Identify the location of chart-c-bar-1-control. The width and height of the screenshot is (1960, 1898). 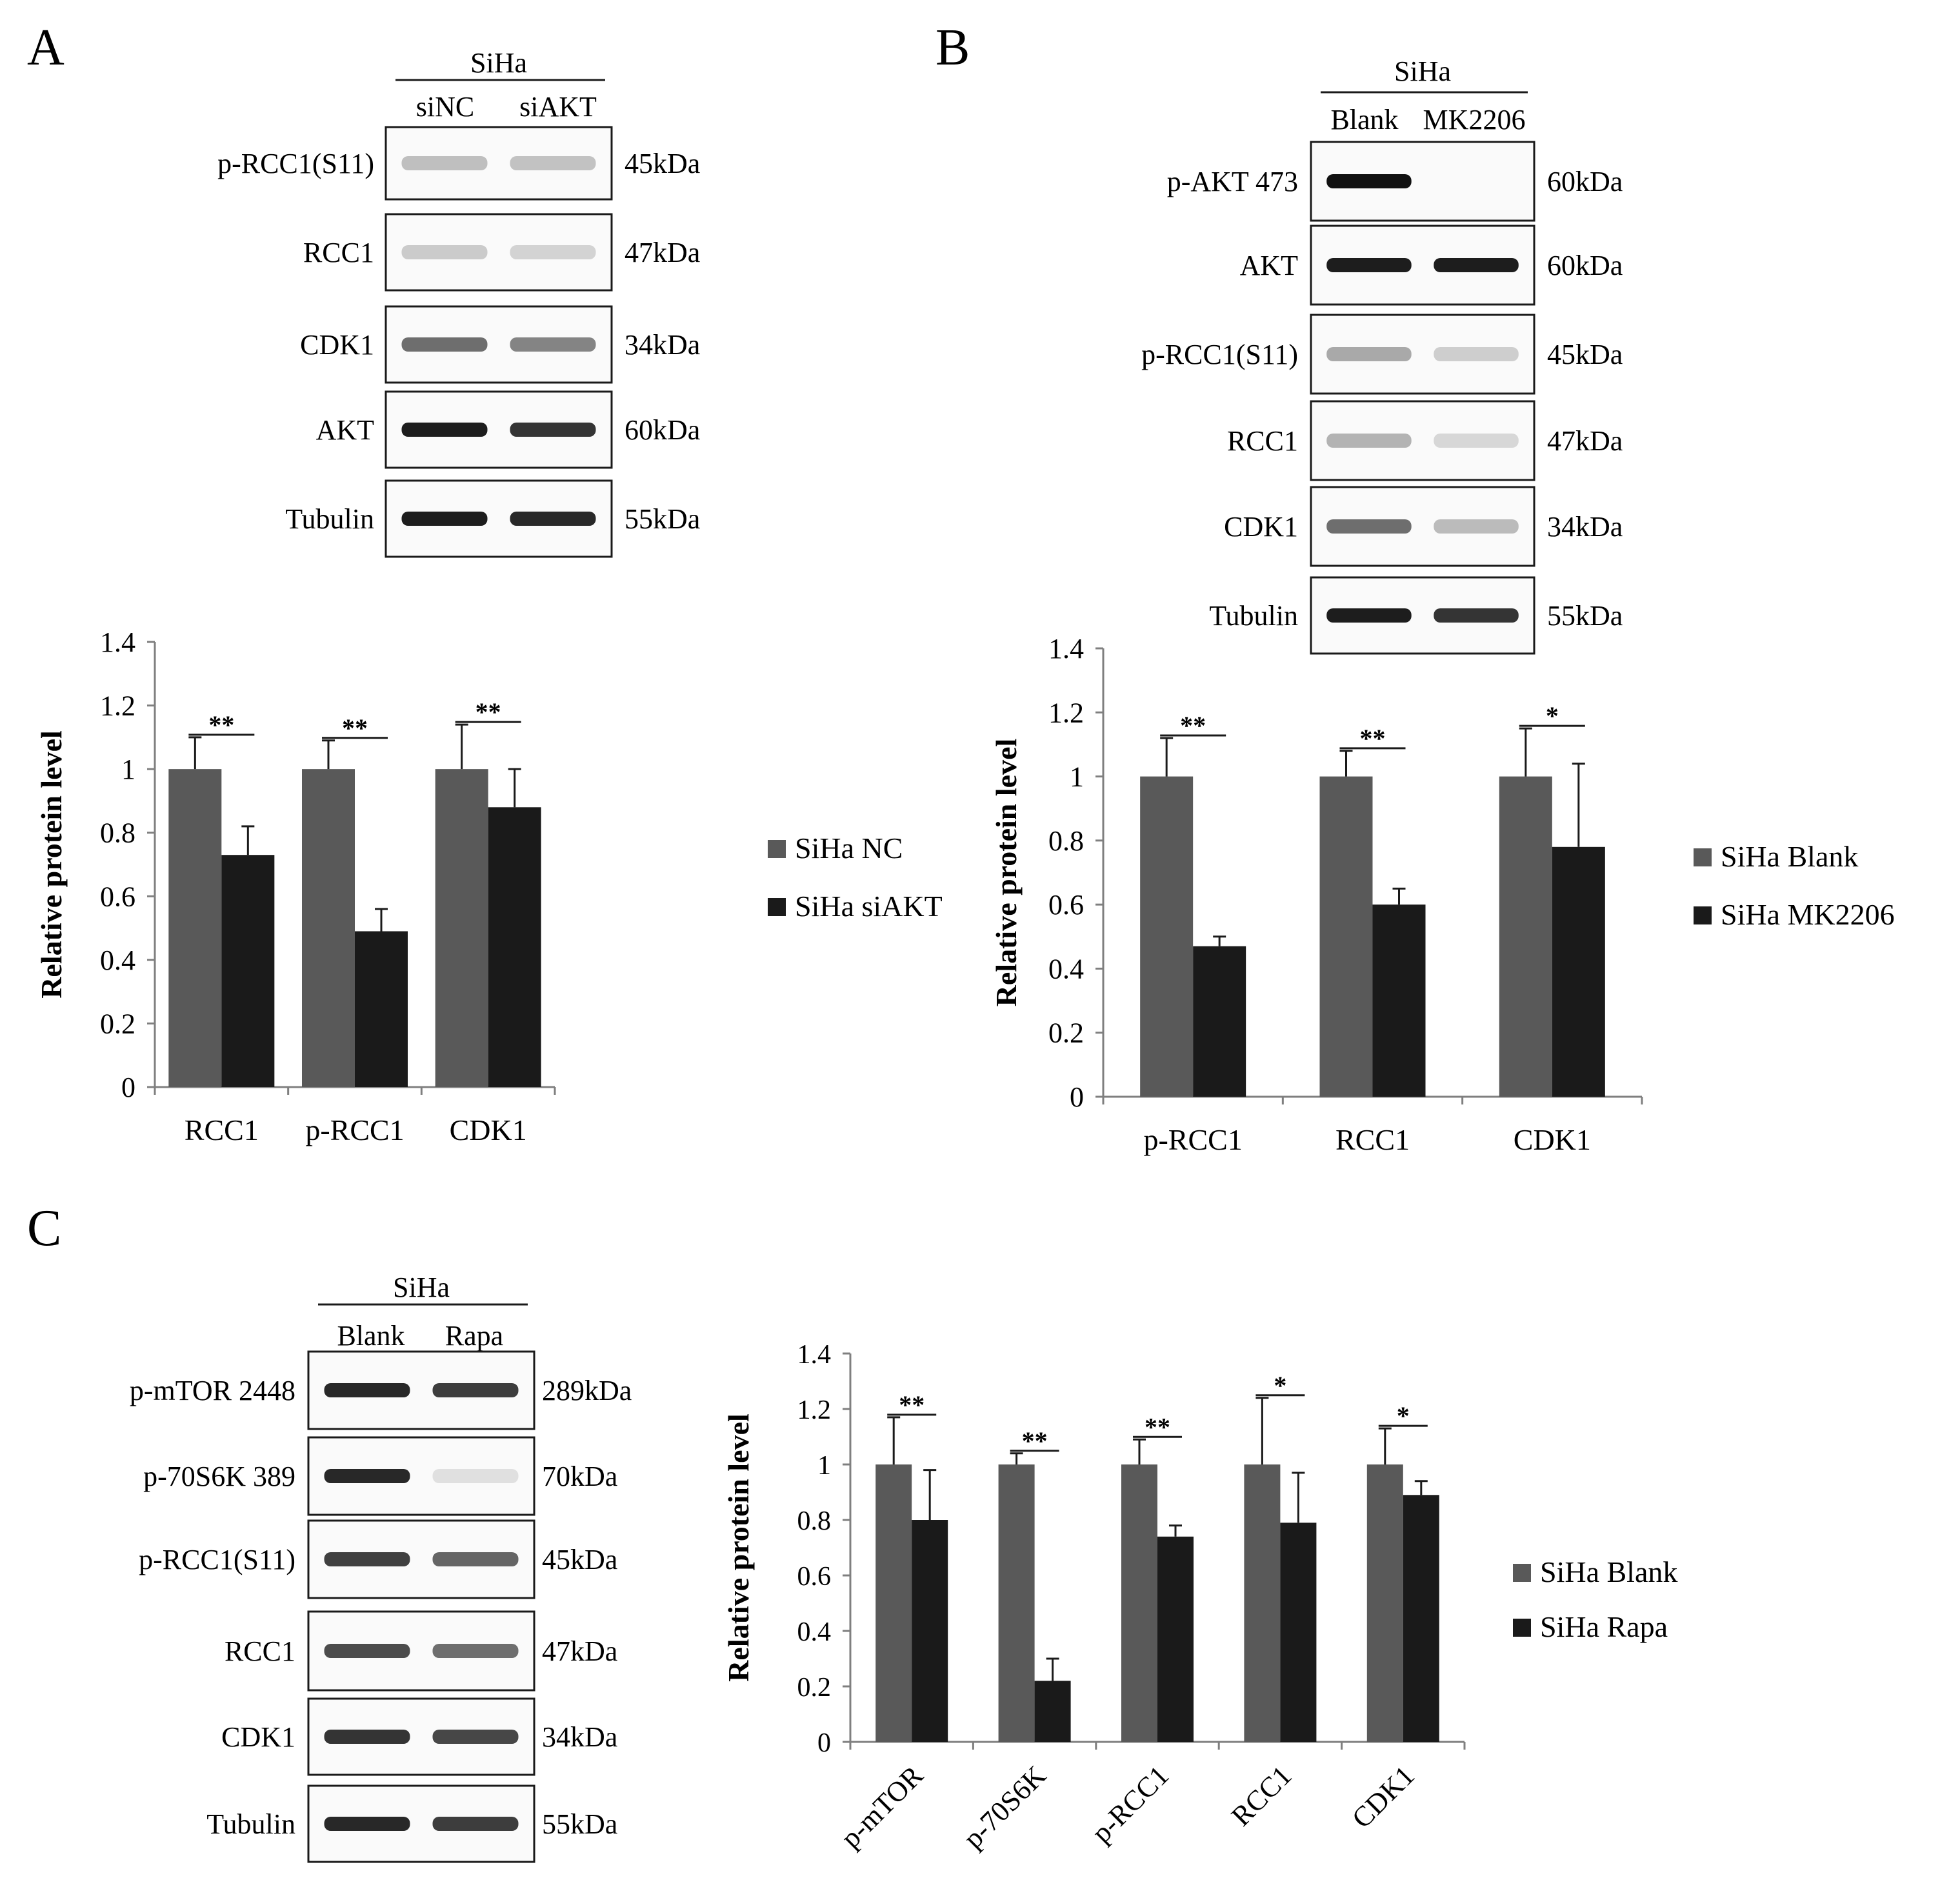
(893, 1603).